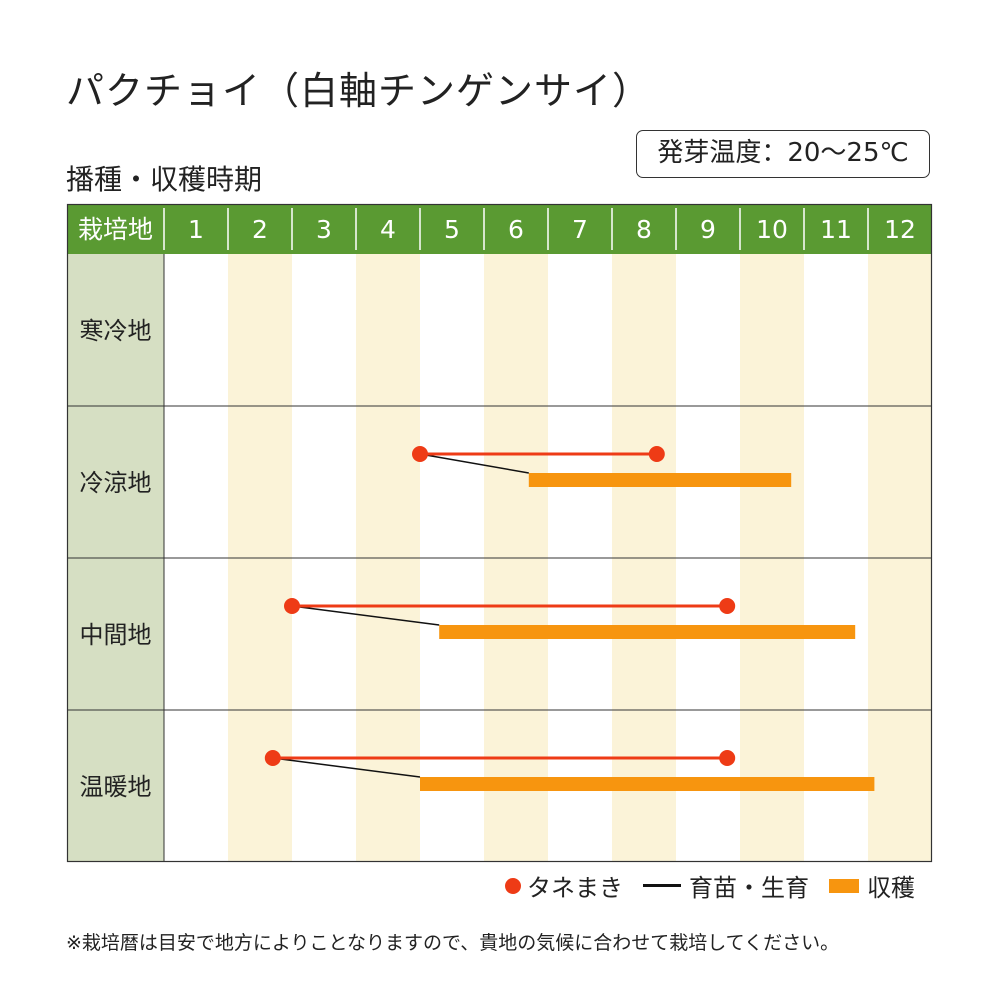 Image resolution: width=1000 pixels, height=1000 pixels. What do you see at coordinates (324, 229) in the screenshot?
I see `month-label-3: 3` at bounding box center [324, 229].